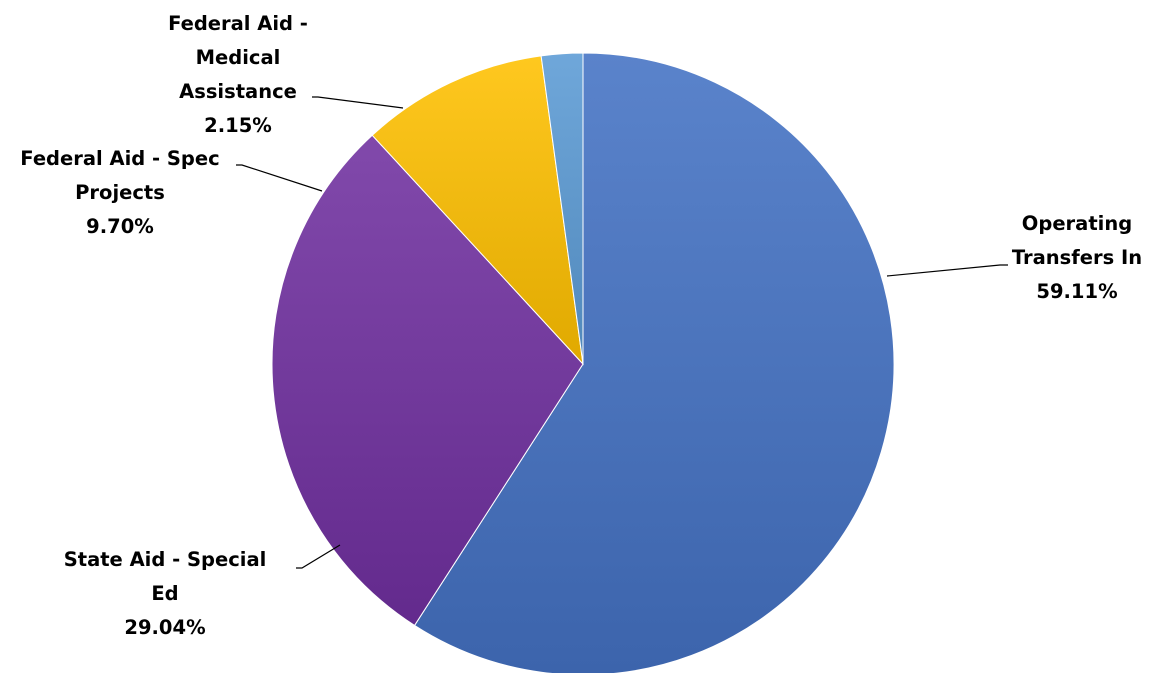  What do you see at coordinates (238, 125) in the screenshot?
I see `data-label-percent: 2.15%` at bounding box center [238, 125].